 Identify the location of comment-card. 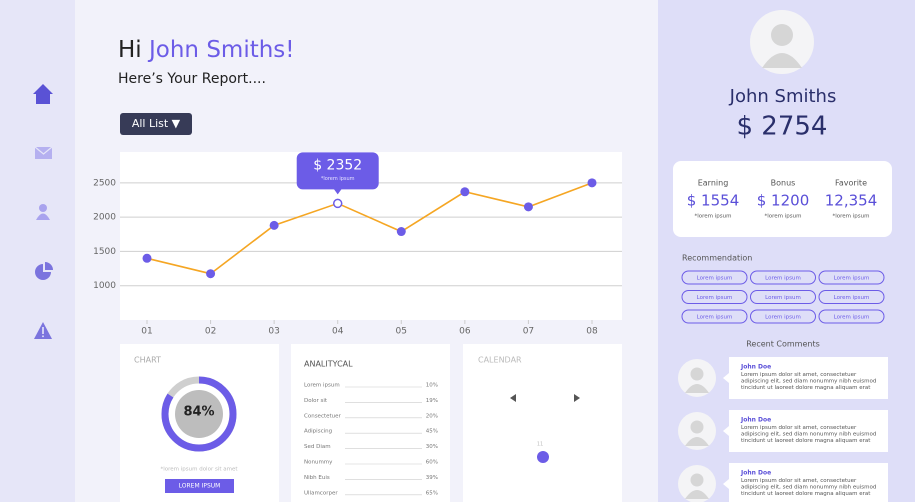
(808, 482).